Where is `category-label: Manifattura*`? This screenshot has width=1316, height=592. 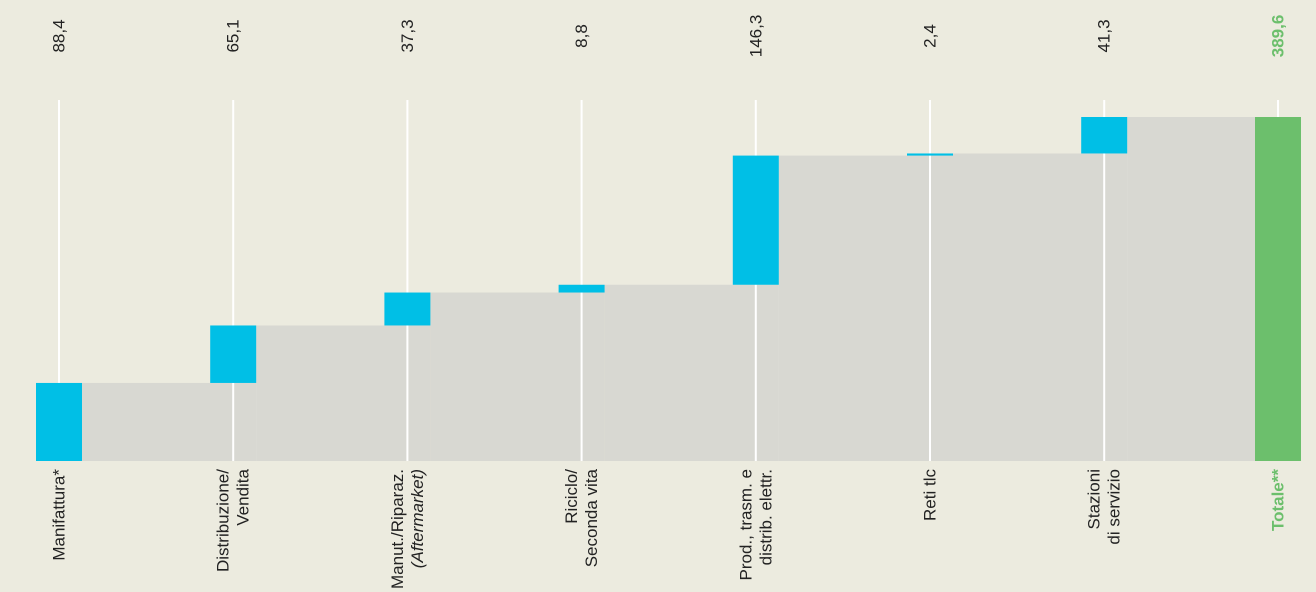
category-label: Manifattura* is located at coordinates (59, 515).